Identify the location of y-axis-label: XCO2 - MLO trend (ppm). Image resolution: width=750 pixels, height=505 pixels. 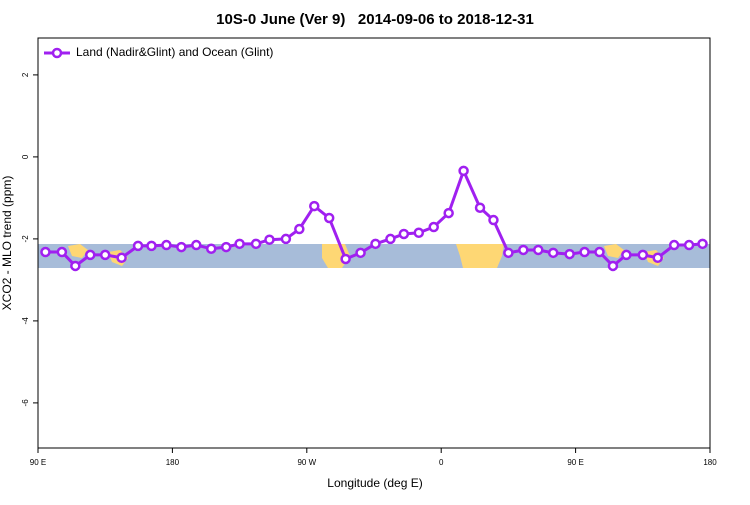
(7, 243).